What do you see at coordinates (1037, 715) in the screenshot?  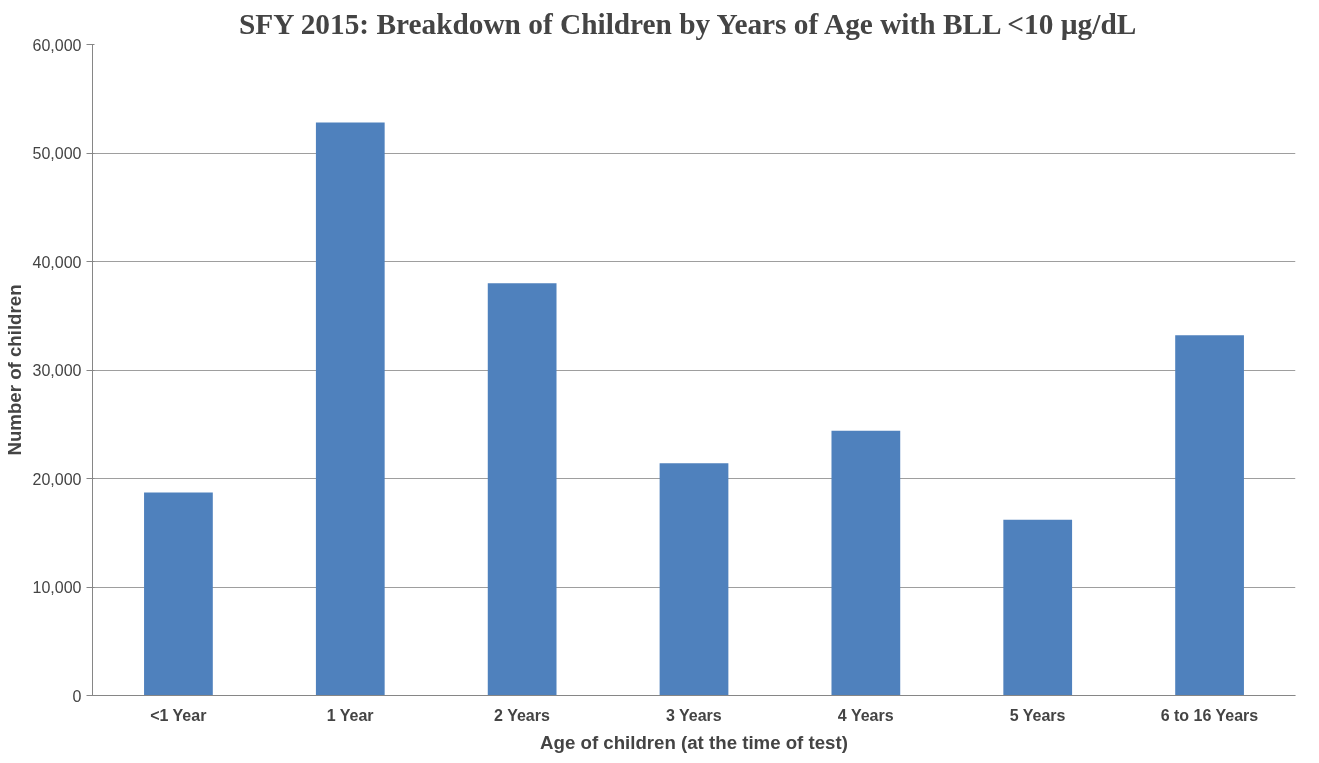 I see `x-tick-label: 5 Years` at bounding box center [1037, 715].